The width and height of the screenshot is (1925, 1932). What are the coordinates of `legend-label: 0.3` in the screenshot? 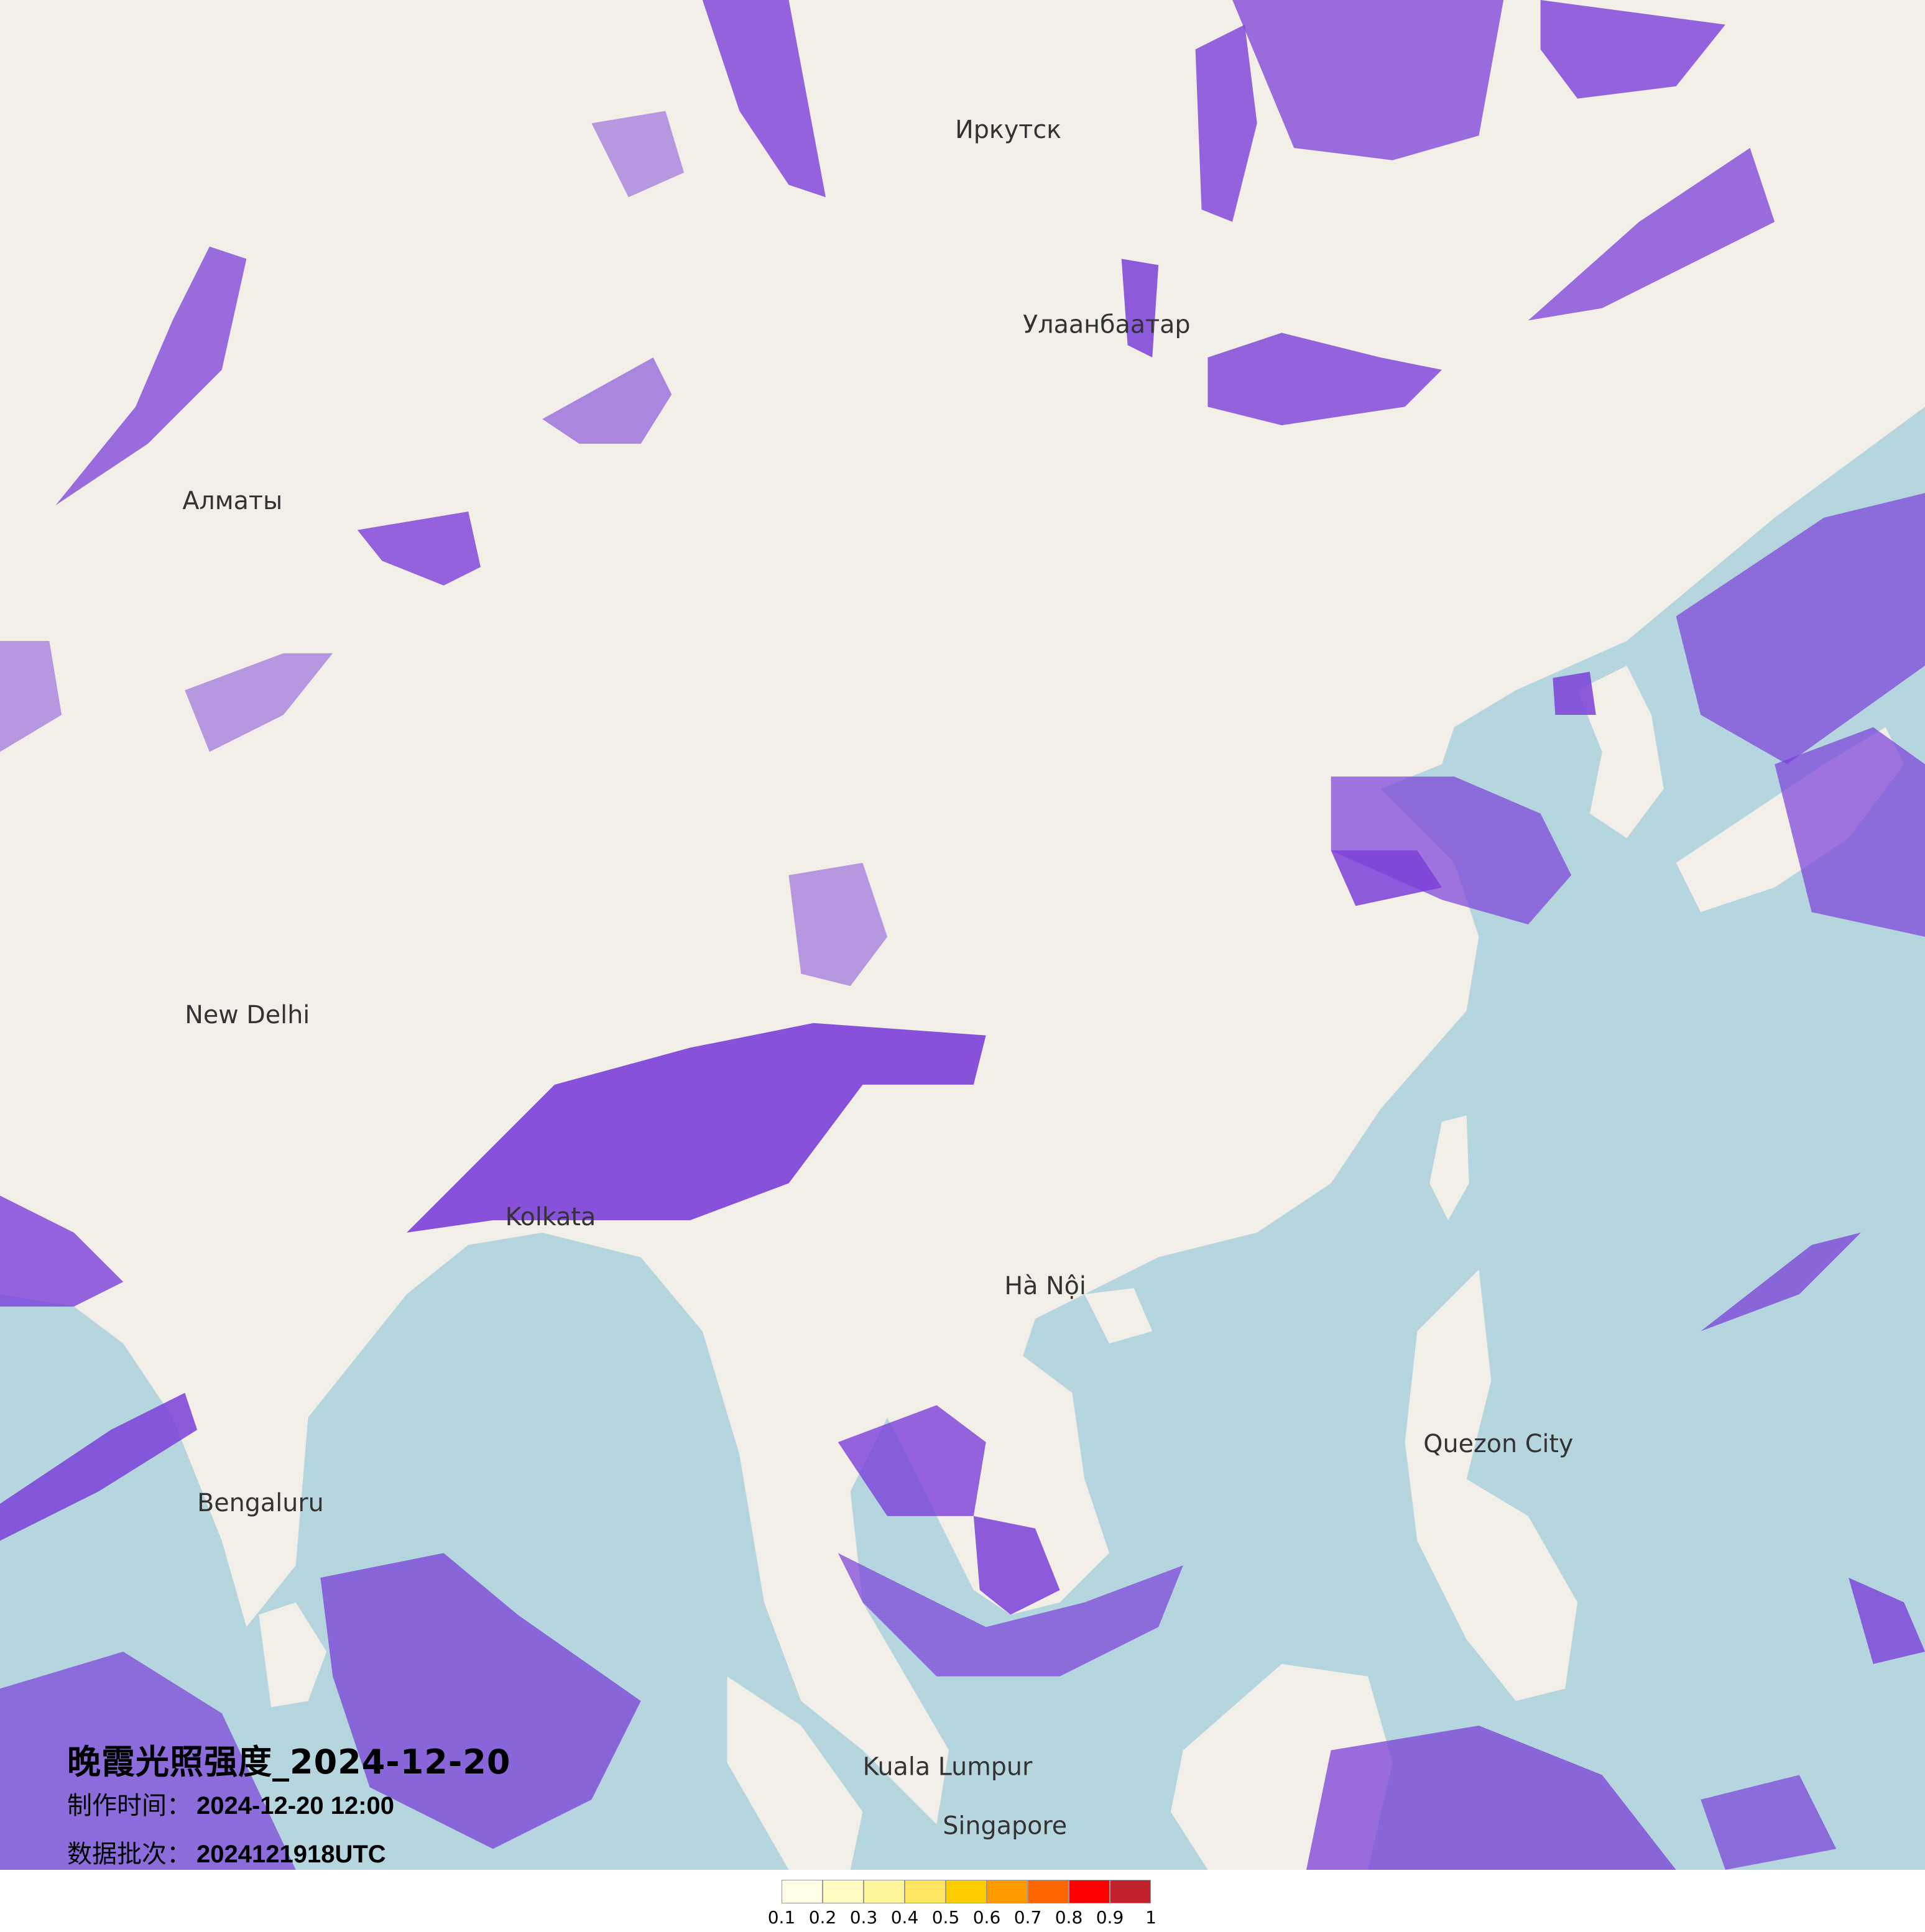 It's located at (863, 1917).